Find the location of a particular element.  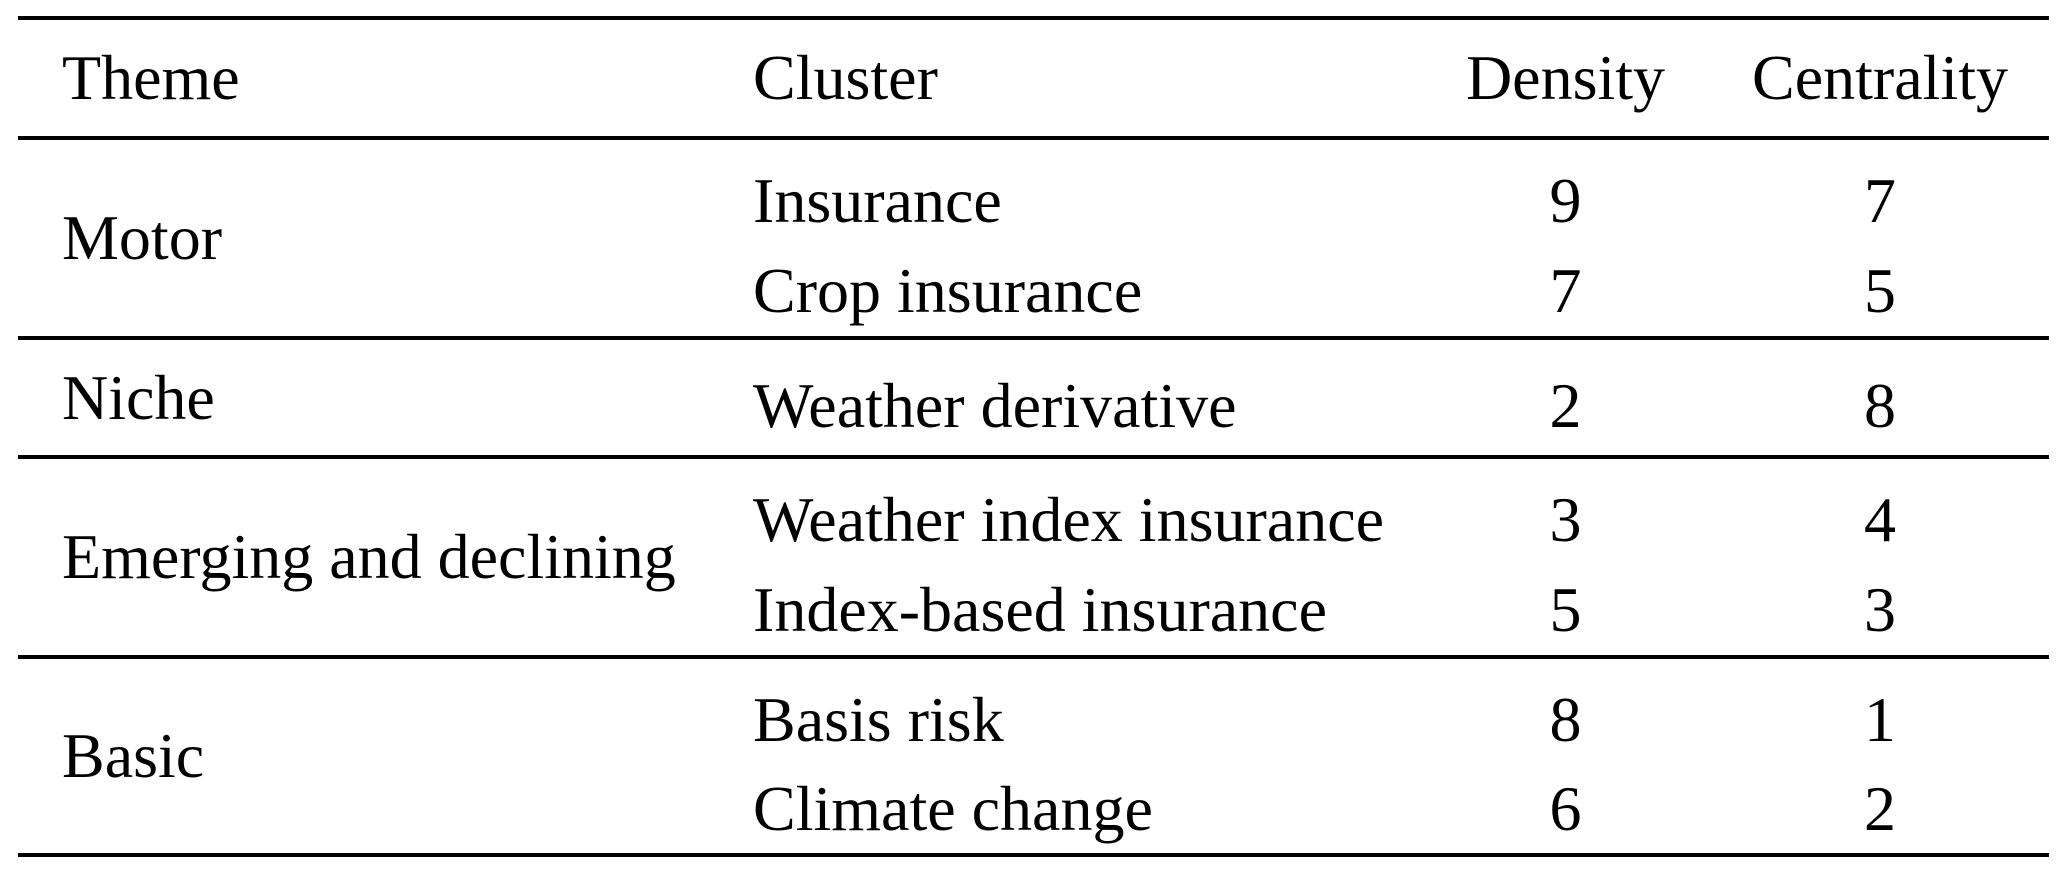

density-cells: 9 7 is located at coordinates (1565, 238).